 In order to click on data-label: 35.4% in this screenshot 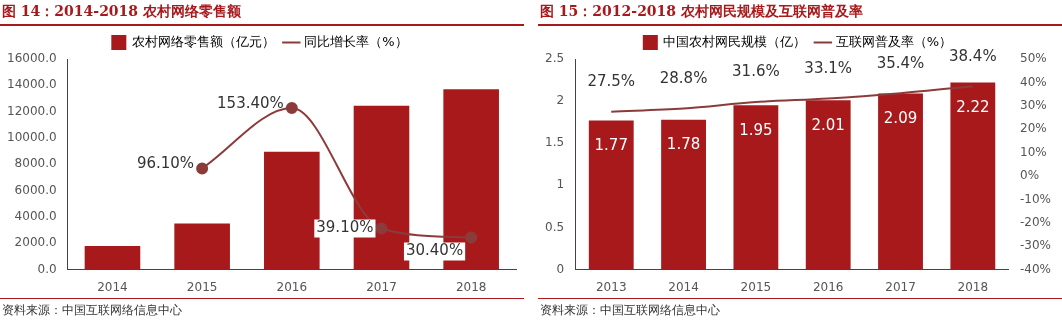, I will do `click(900, 62)`.